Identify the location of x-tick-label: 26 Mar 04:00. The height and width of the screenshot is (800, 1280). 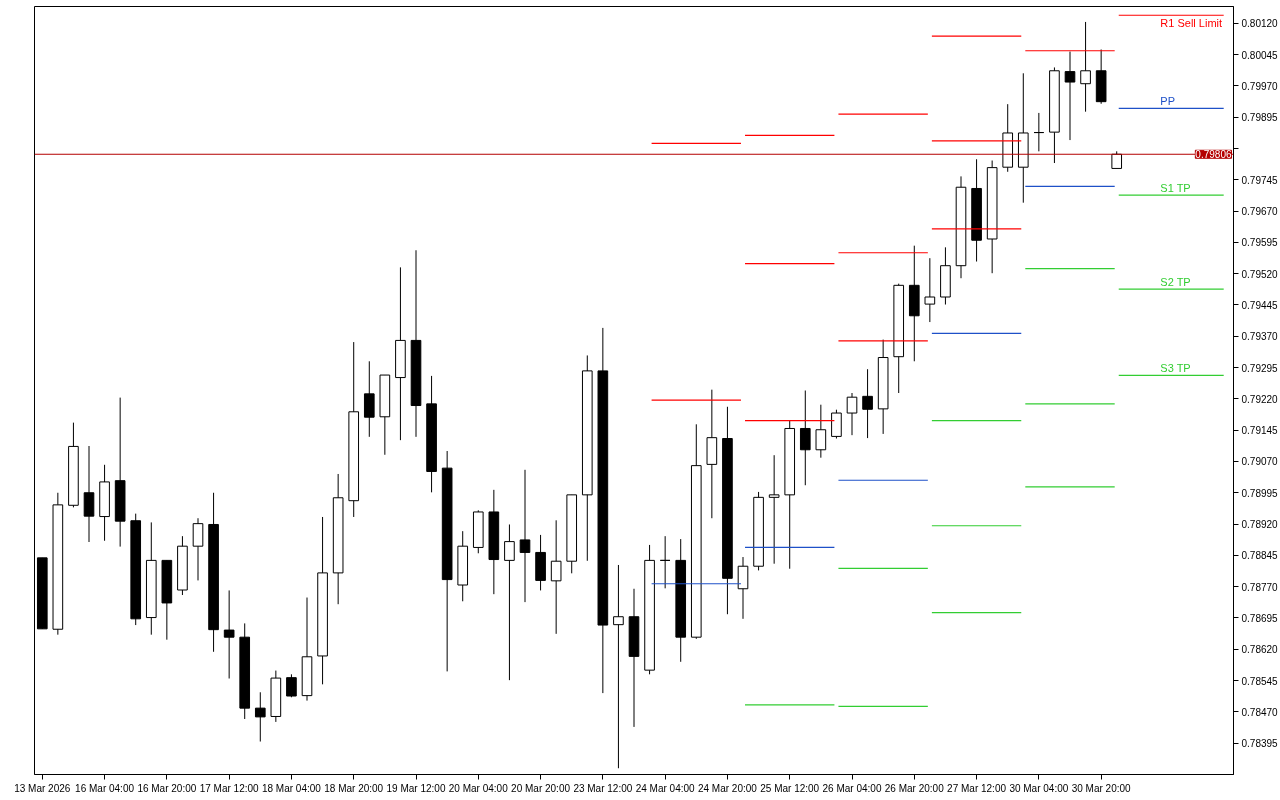
(852, 788).